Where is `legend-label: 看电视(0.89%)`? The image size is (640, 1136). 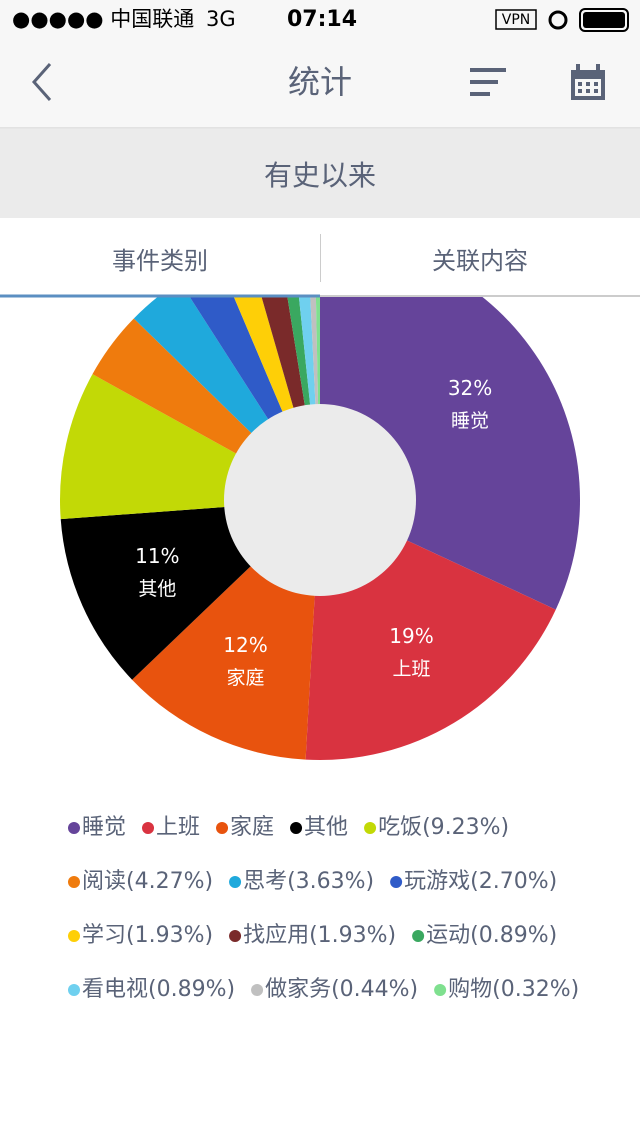
legend-label: 看电视(0.89%) is located at coordinates (158, 989).